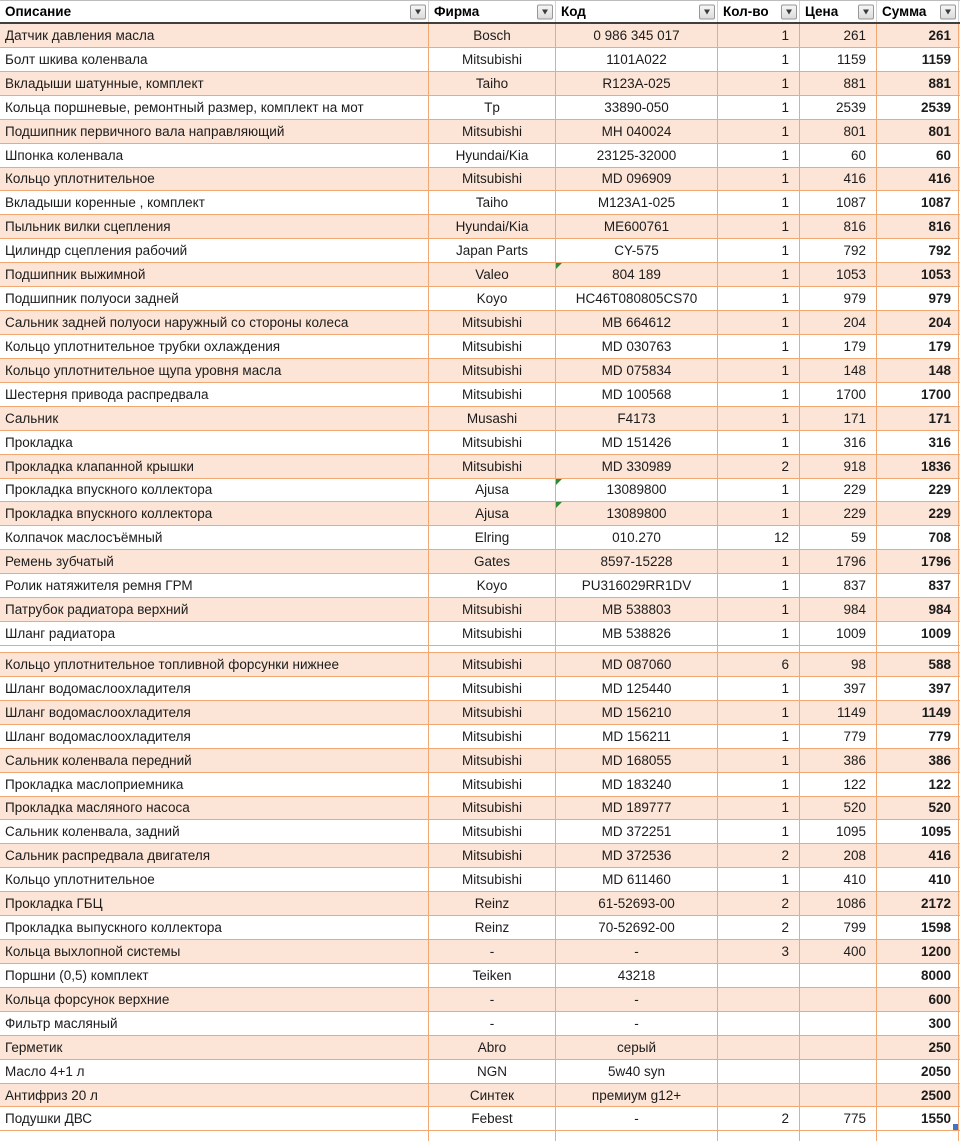 This screenshot has height=1141, width=960. I want to click on cell-price: 316, so click(838, 442).